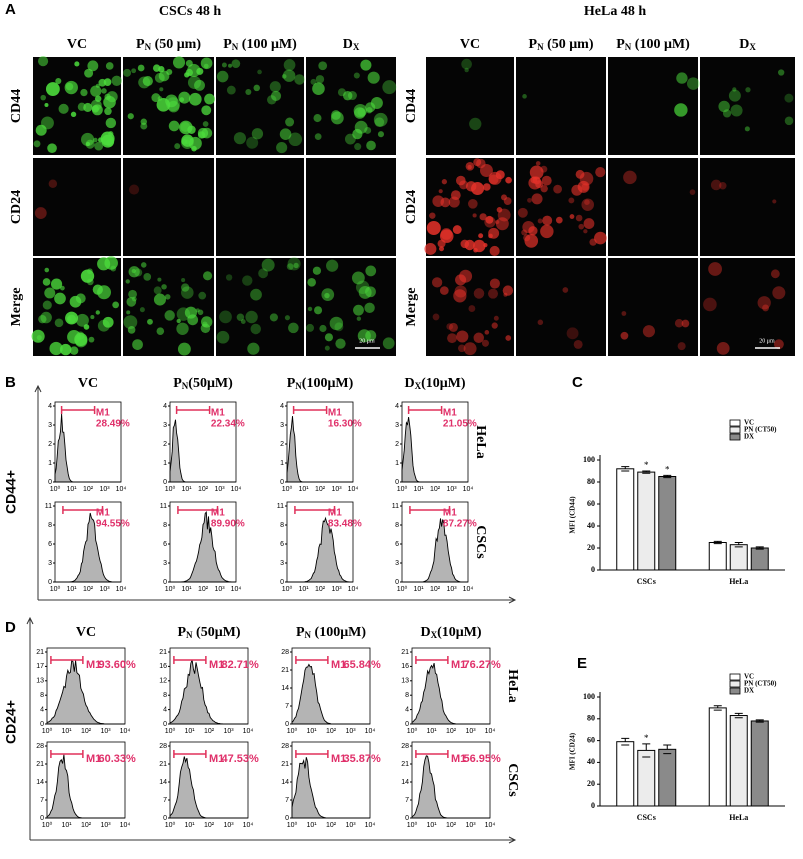  Describe the element at coordinates (717, 542) in the screenshot. I see `error-bar` at that location.